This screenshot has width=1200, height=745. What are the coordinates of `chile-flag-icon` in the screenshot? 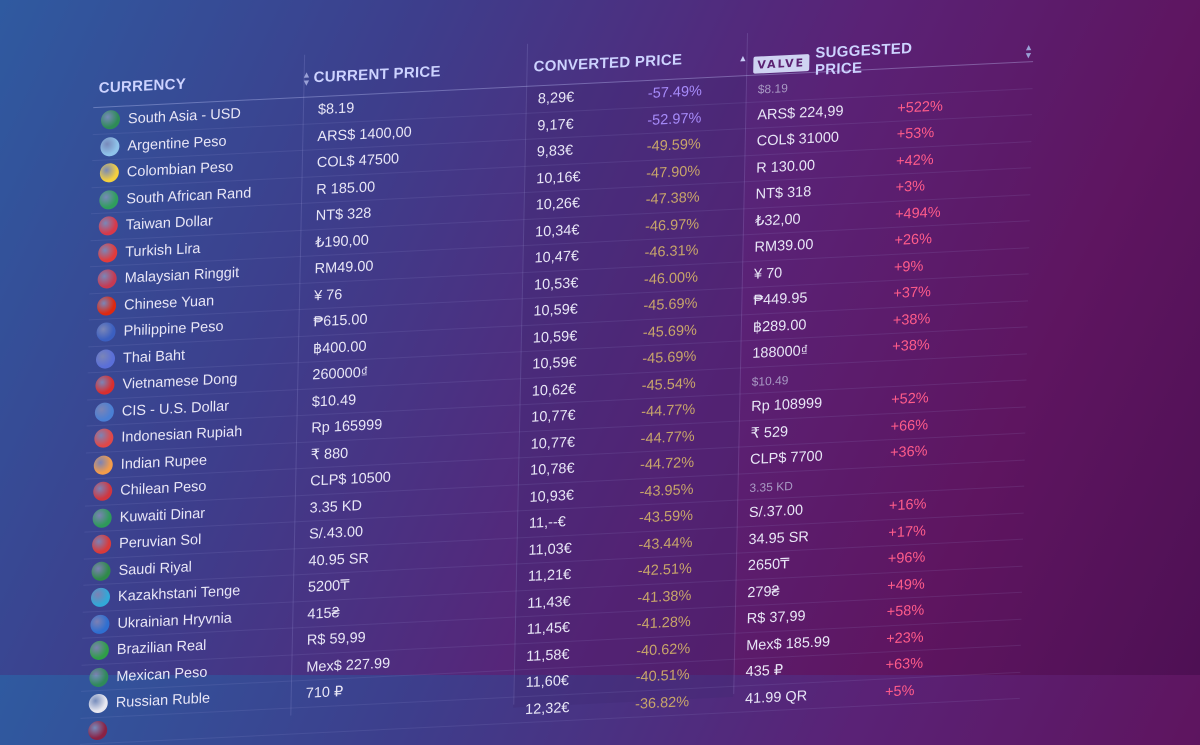 It's located at (103, 491).